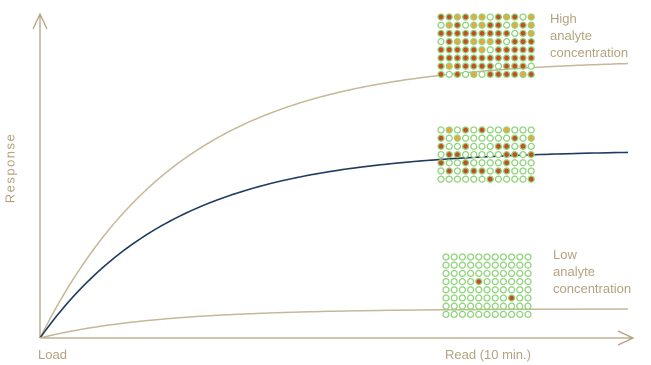  Describe the element at coordinates (52, 354) in the screenshot. I see `x-axis-start-label: Load` at that location.